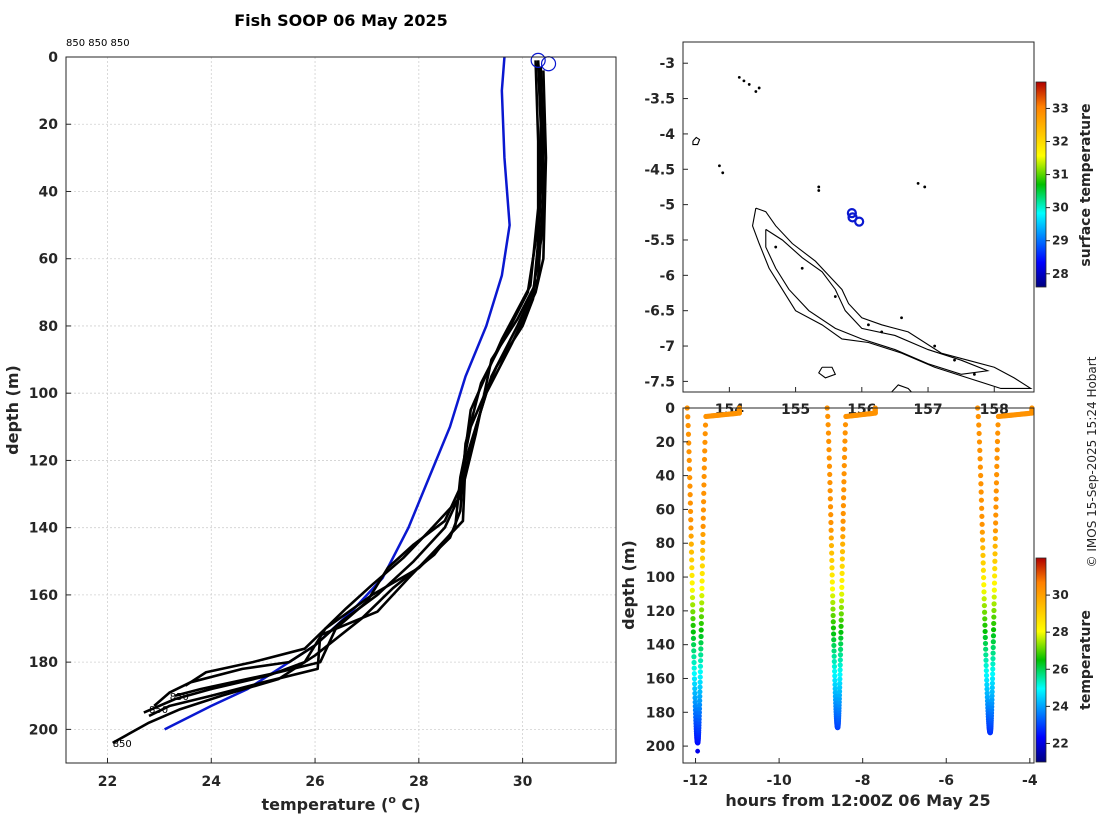  I want to click on map-axes-box, so click(858, 217).